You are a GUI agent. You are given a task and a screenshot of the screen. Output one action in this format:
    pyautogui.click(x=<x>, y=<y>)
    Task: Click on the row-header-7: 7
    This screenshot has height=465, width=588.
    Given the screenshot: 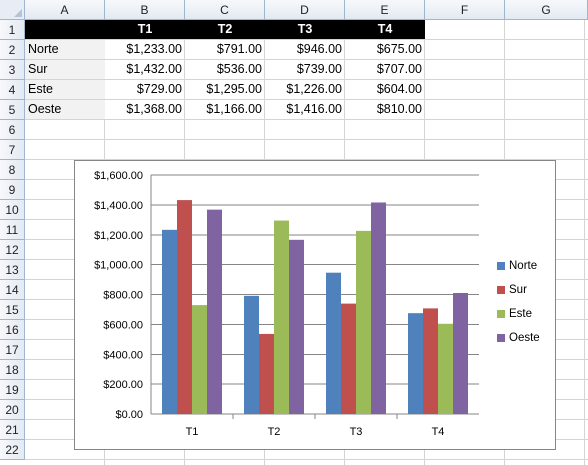 What is the action you would take?
    pyautogui.click(x=12, y=150)
    